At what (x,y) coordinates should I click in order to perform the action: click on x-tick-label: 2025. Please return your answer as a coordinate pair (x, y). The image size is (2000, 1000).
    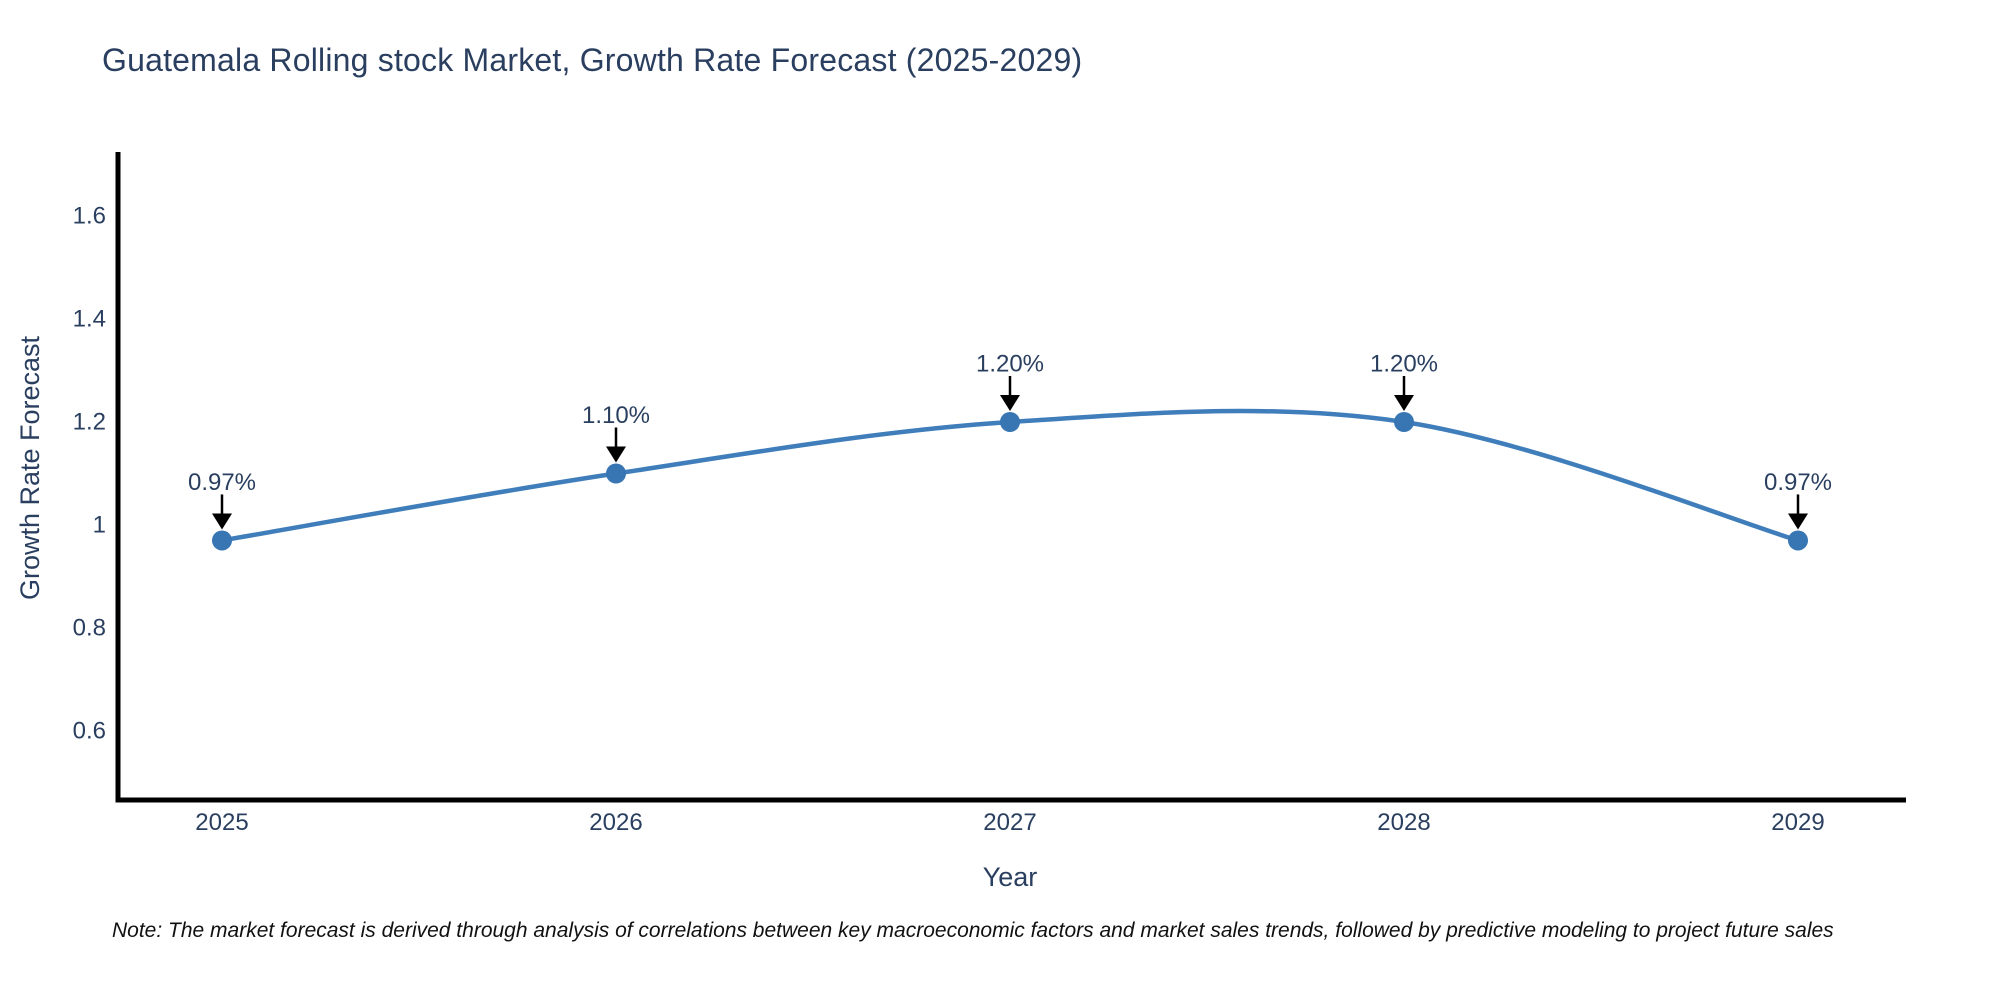
    Looking at the image, I should click on (221, 822).